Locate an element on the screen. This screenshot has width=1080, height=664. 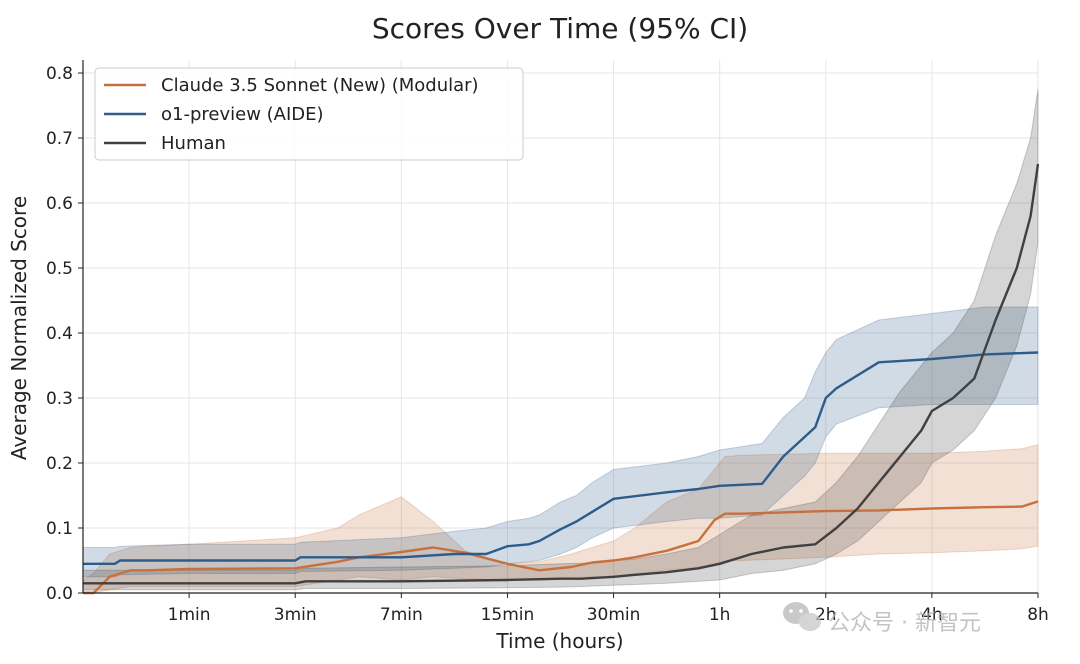
y-tick-label: 0.7 is located at coordinates (59, 139).